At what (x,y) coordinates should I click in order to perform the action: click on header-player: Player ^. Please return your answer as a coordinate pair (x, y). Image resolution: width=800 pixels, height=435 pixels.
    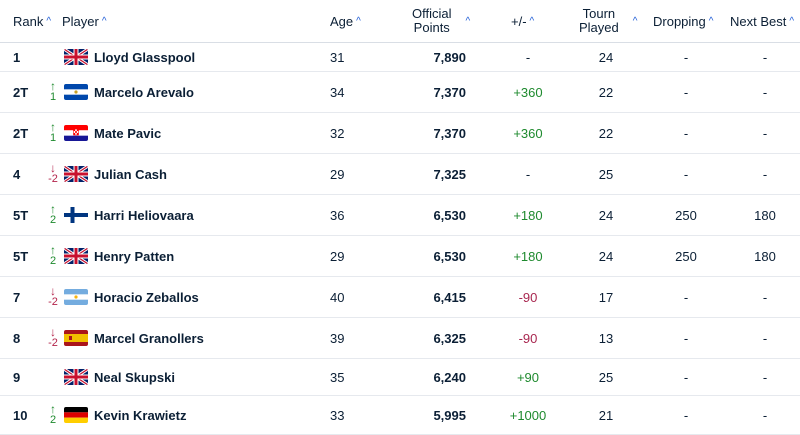
    Looking at the image, I should click on (84, 21).